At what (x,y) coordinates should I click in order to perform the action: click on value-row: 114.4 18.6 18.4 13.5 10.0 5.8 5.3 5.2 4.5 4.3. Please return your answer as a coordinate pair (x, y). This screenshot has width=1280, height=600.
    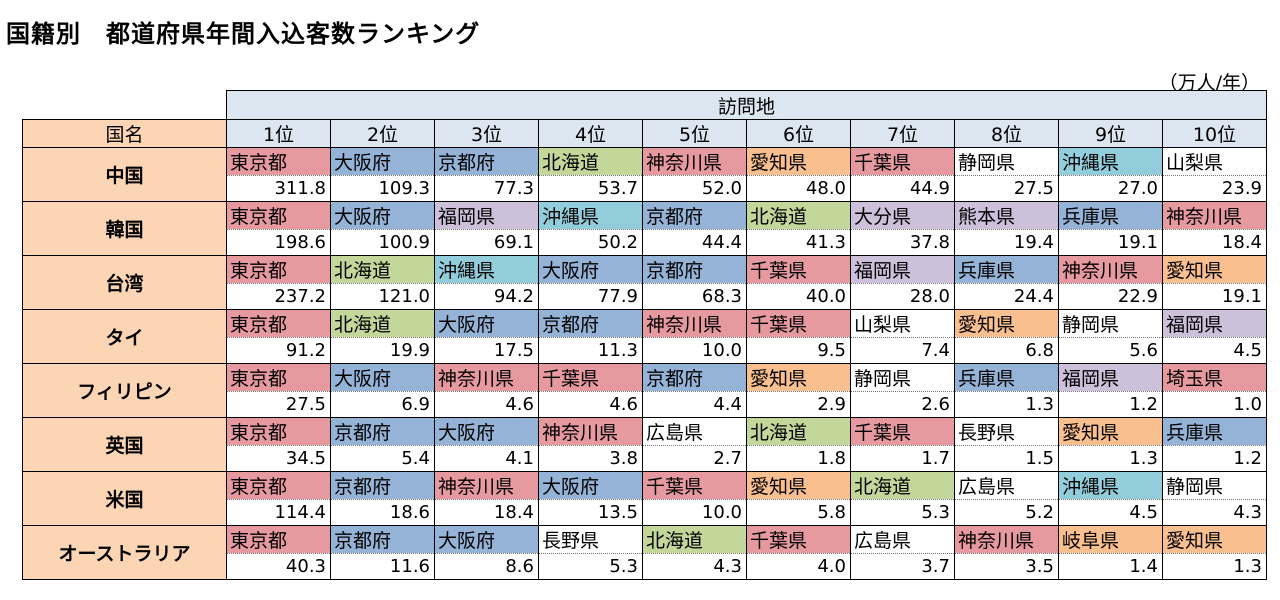
    Looking at the image, I should click on (645, 512).